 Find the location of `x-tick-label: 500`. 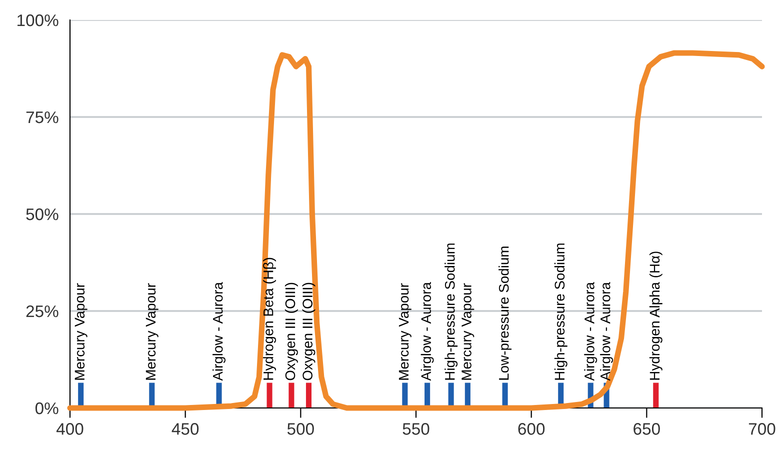

x-tick-label: 500 is located at coordinates (300, 429).